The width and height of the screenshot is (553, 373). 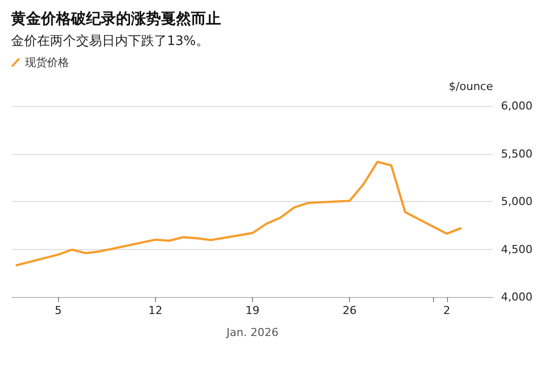 What do you see at coordinates (253, 310) in the screenshot?
I see `x-tick-label: 19` at bounding box center [253, 310].